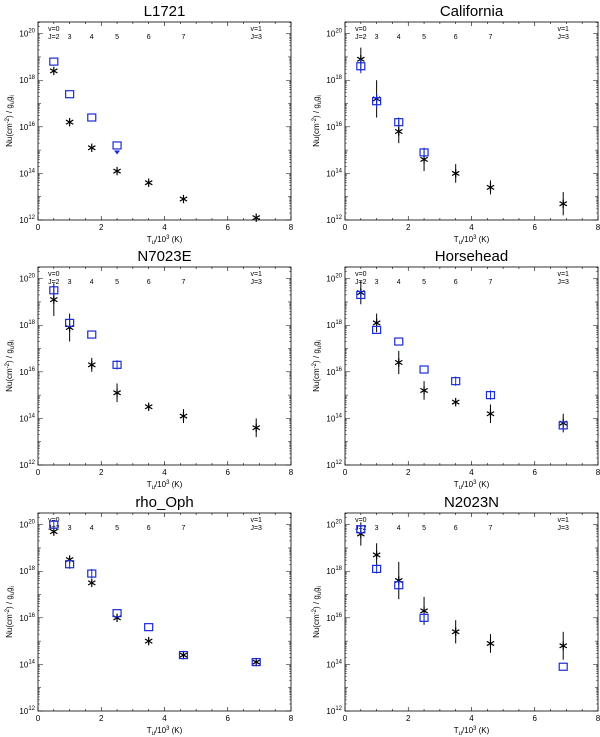 This screenshot has height=737, width=600. What do you see at coordinates (70, 282) in the screenshot?
I see `level-j-label: 3` at bounding box center [70, 282].